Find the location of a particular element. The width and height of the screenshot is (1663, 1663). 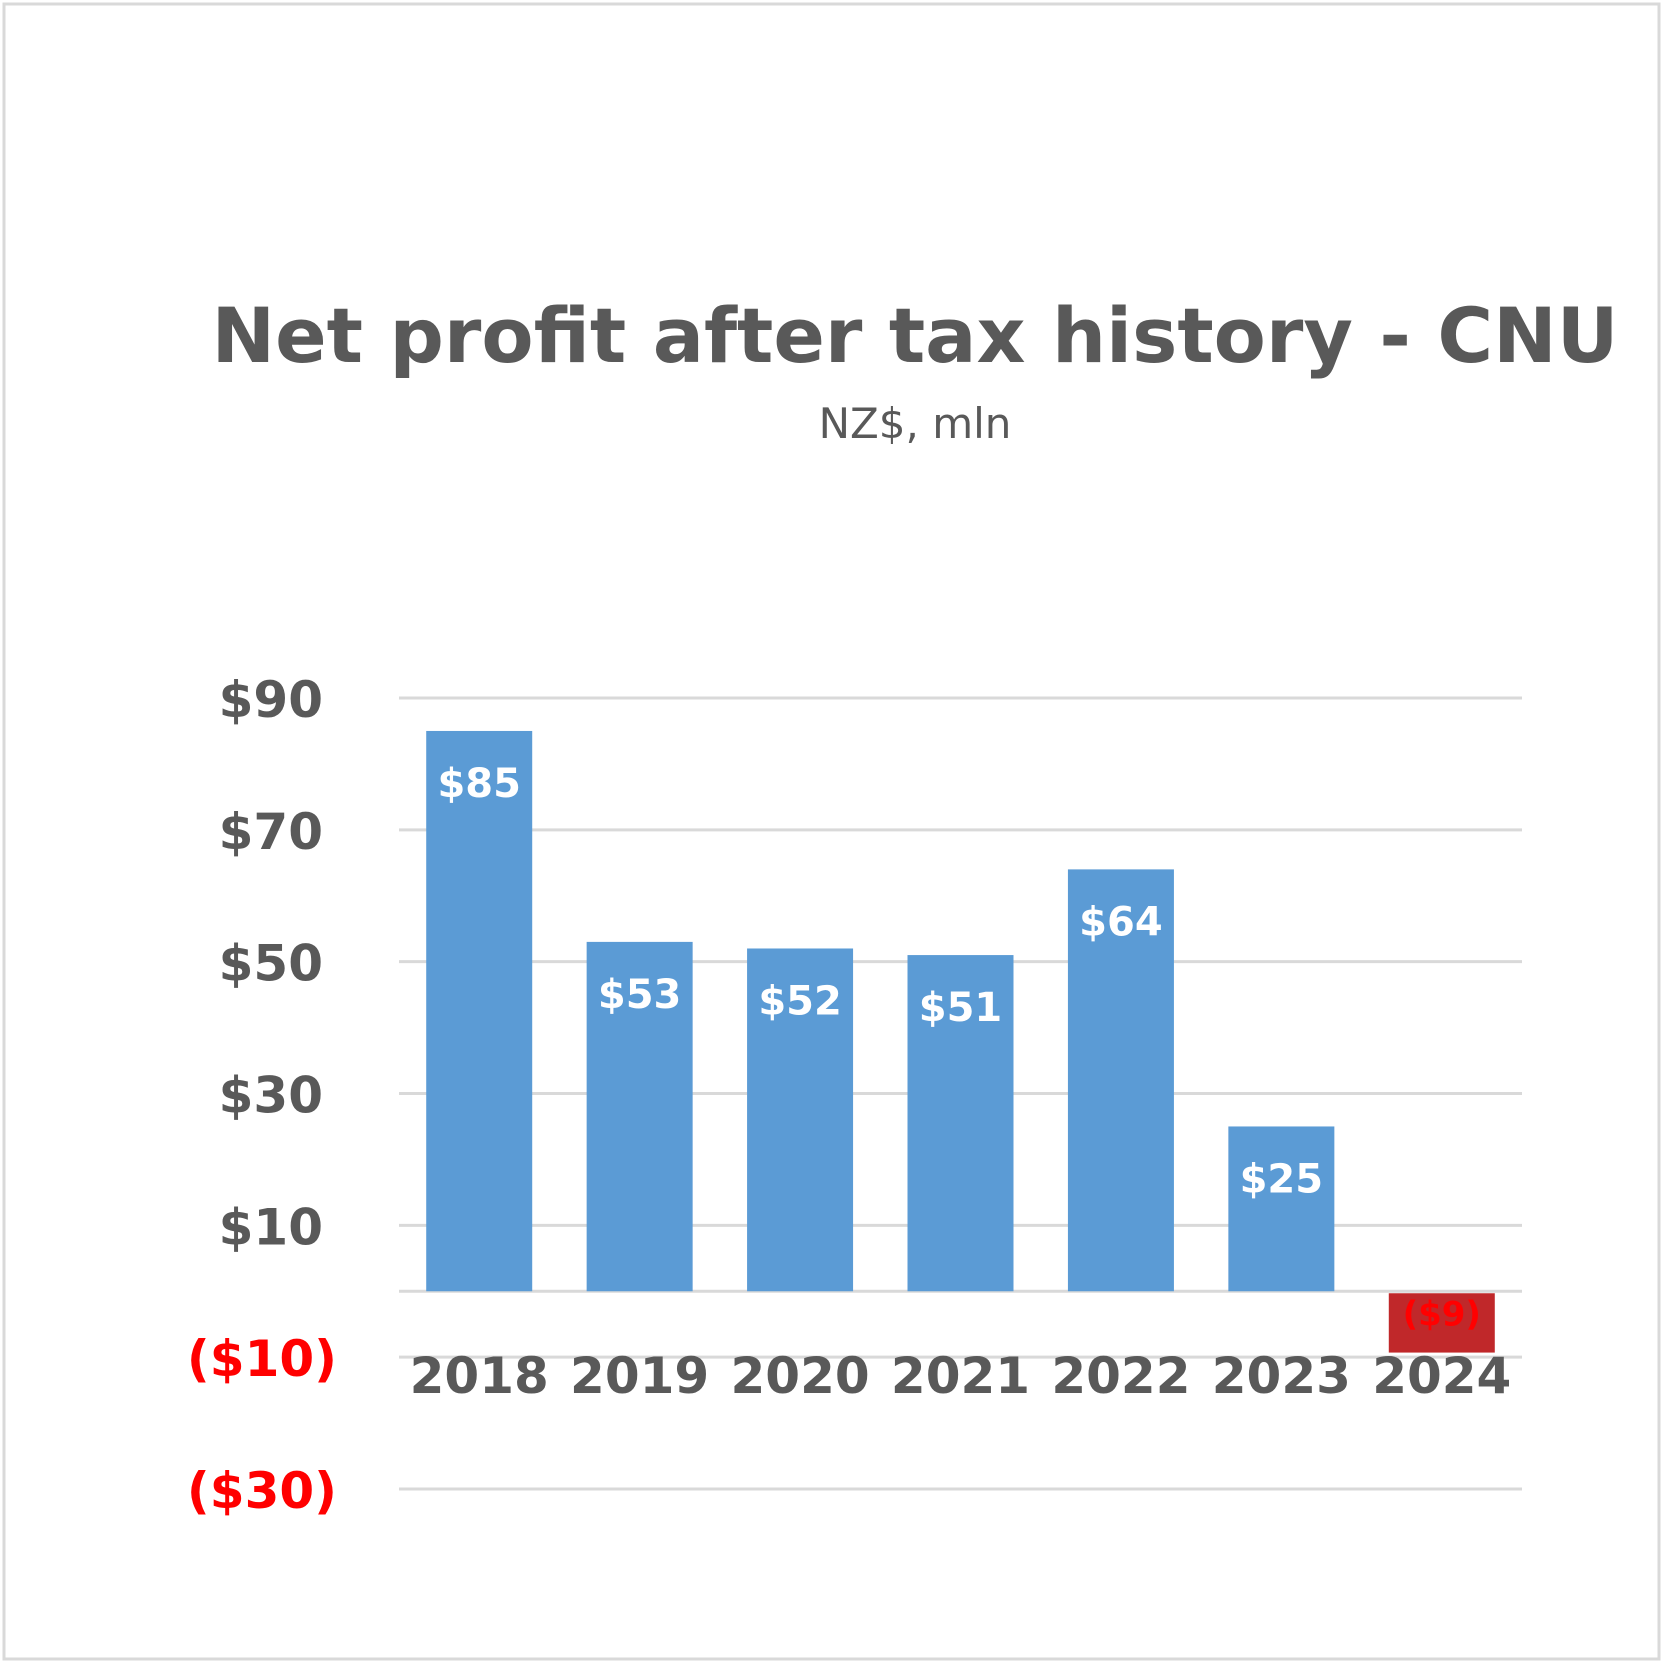

x-tick-label: 2020 is located at coordinates (799, 1376).